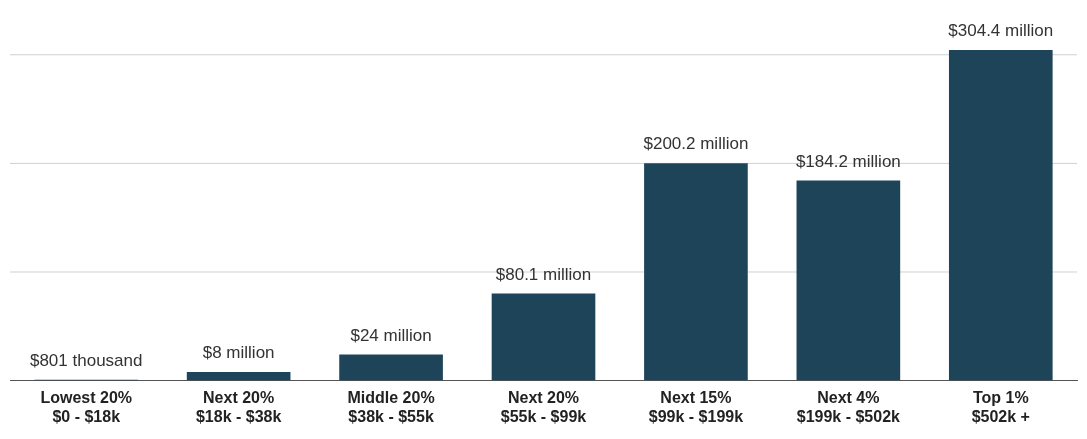 The width and height of the screenshot is (1087, 439). I want to click on data-label: $200.2 million, so click(696, 144).